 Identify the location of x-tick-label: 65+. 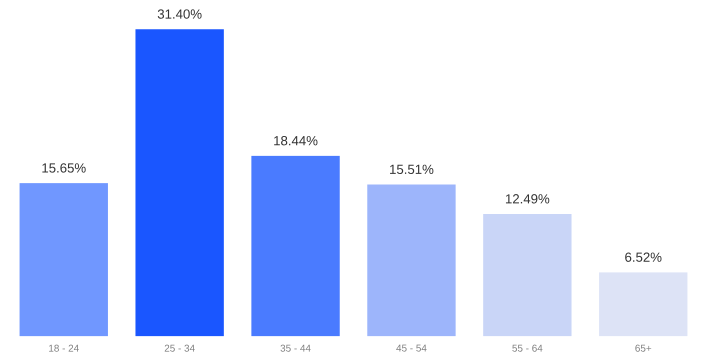
(643, 348).